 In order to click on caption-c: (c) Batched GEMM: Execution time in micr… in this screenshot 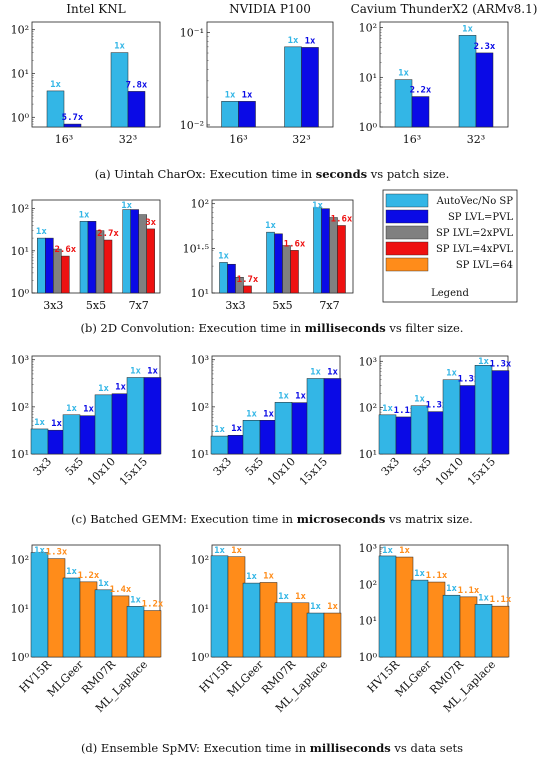, I will do `click(272, 519)`.